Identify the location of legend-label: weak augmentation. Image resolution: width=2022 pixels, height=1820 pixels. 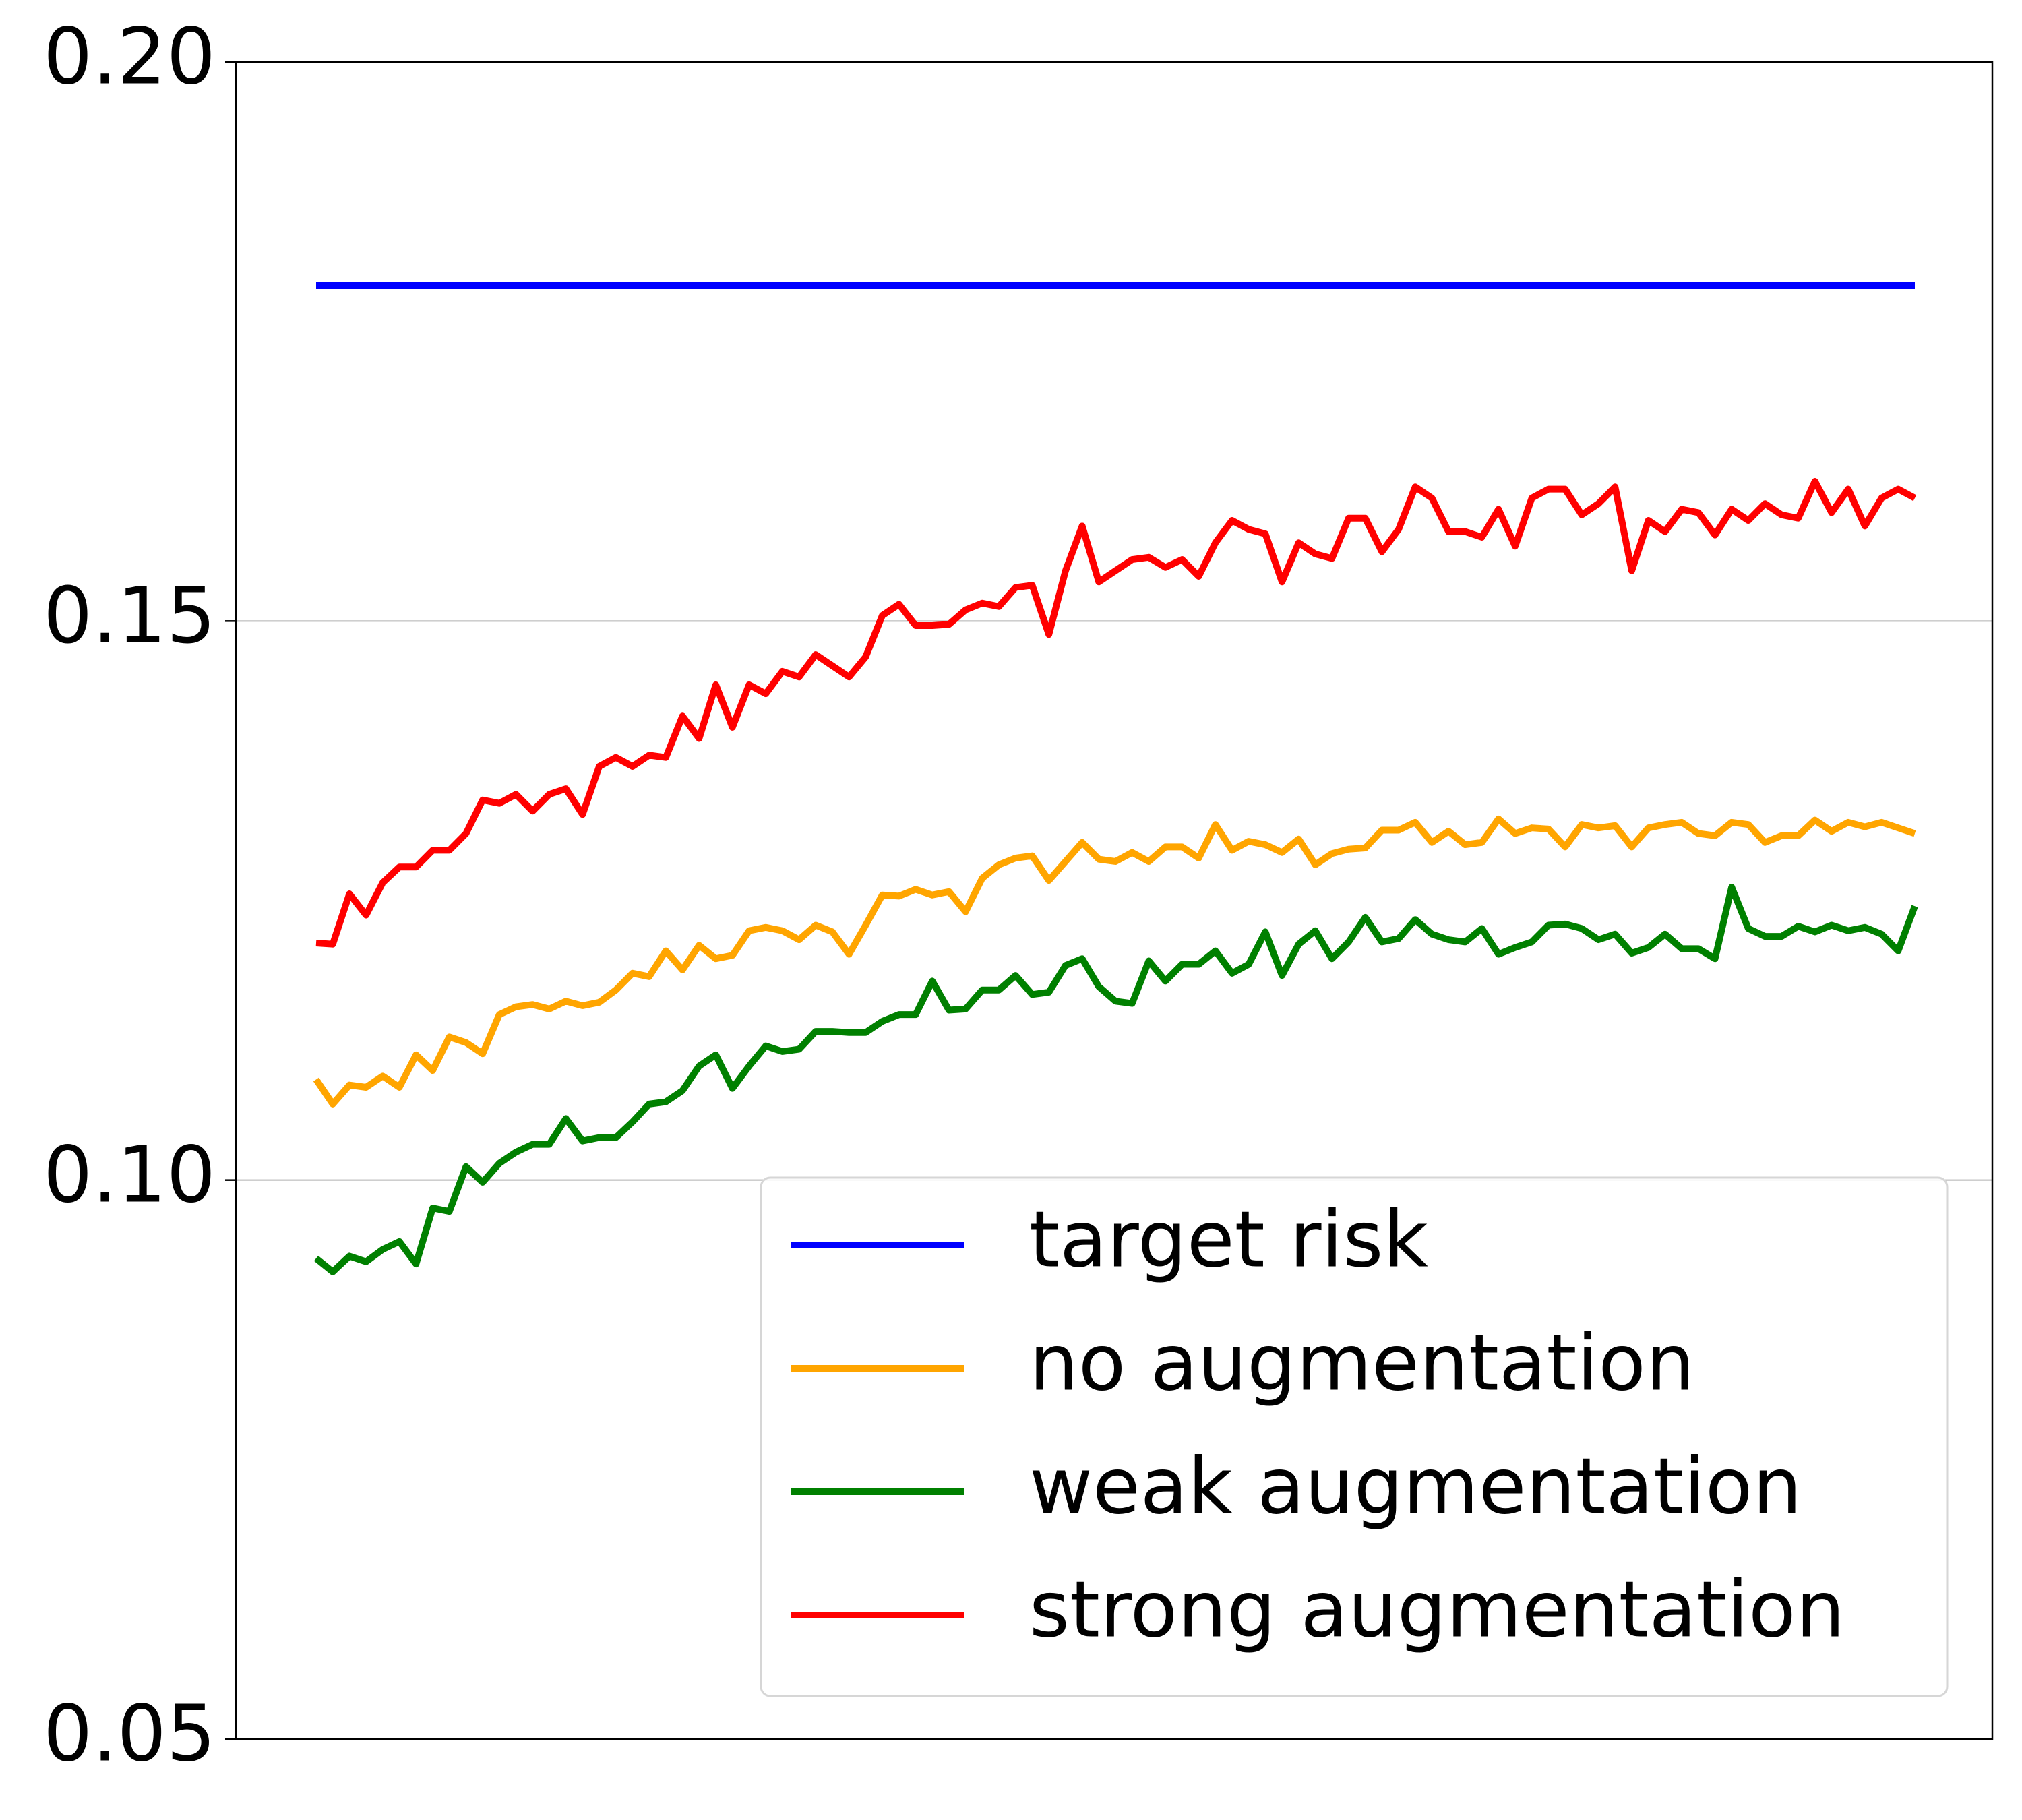
(1415, 1487).